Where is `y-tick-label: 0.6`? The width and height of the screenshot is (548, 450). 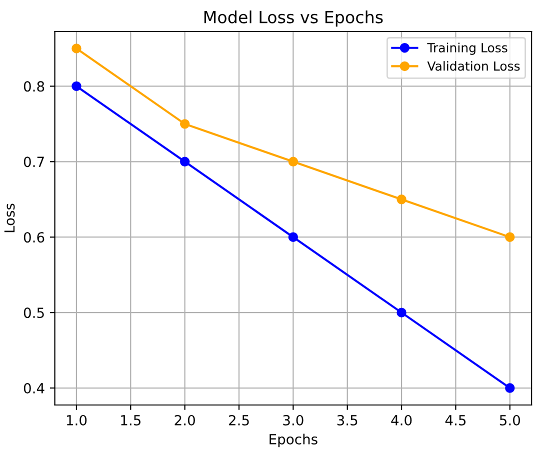
y-tick-label: 0.6 is located at coordinates (34, 237).